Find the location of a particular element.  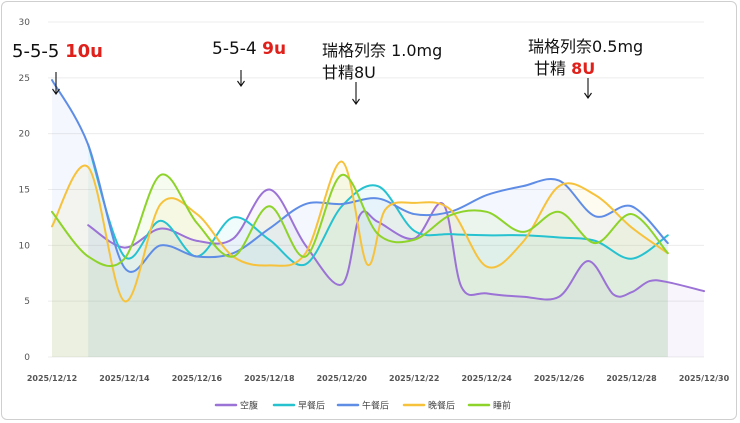

annotation-1-text: 5-5-5 is located at coordinates (39, 51).